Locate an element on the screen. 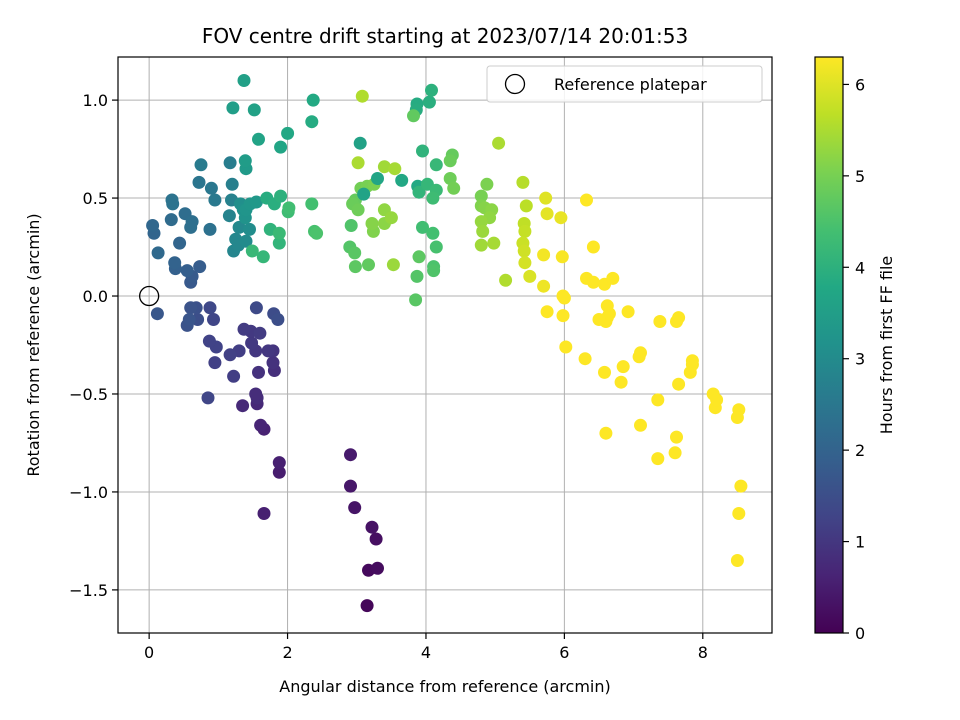 Image resolution: width=960 pixels, height=720 pixels. colorbar-ticks: 0 1 2 3 4 5 6 is located at coordinates (854, 359).